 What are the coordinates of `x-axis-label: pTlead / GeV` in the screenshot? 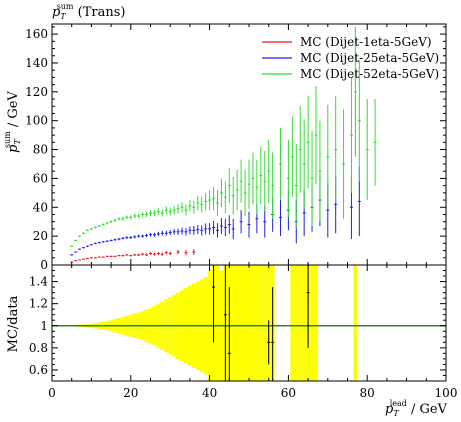 It's located at (416, 408).